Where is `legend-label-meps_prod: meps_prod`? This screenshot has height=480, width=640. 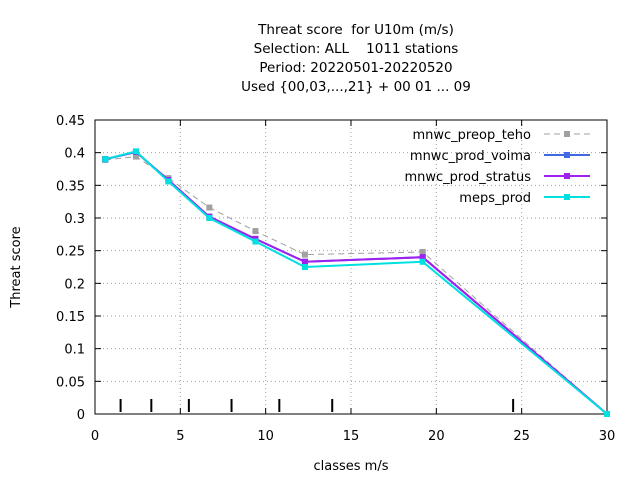
legend-label-meps_prod: meps_prod is located at coordinates (495, 198).